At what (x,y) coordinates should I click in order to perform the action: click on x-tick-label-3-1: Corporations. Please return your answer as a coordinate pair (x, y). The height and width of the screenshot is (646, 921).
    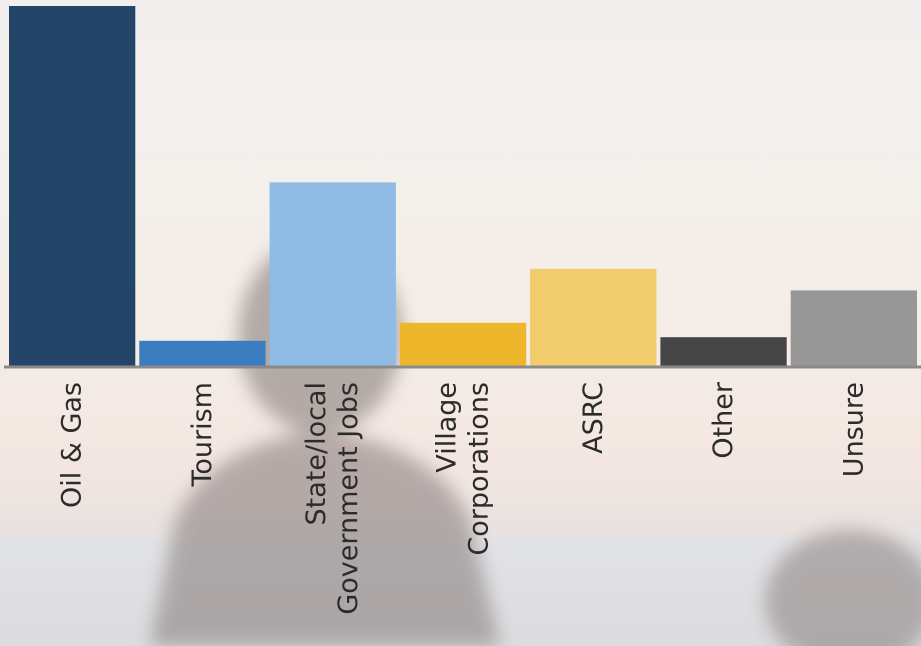
    Looking at the image, I should click on (479, 469).